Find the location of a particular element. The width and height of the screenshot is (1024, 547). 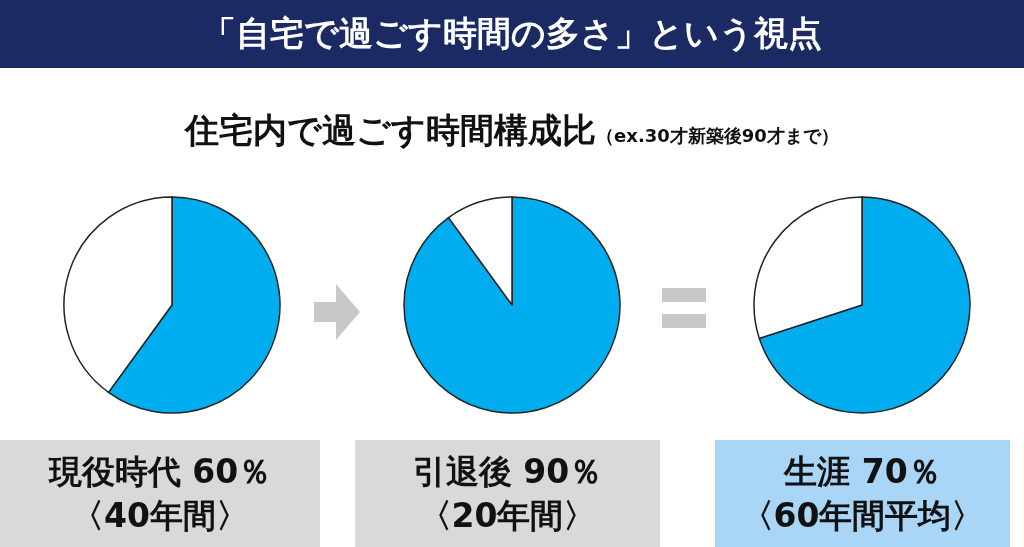

text: 〈40年間〉 is located at coordinates (160, 515).